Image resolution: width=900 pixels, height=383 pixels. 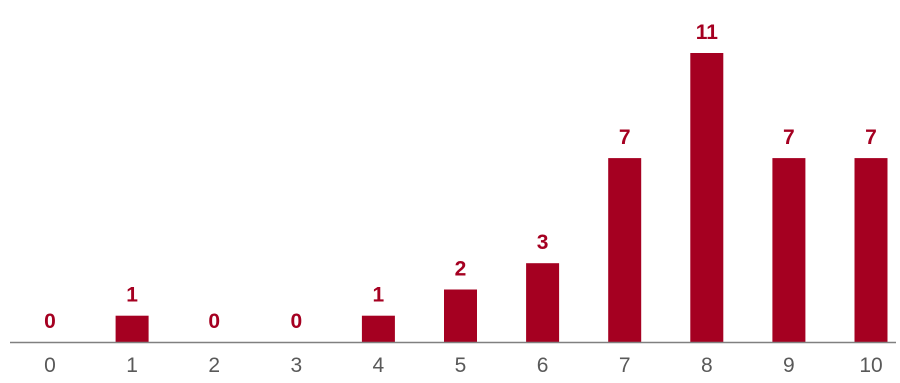 I want to click on x-tick-label-9: 9, so click(x=789, y=365).